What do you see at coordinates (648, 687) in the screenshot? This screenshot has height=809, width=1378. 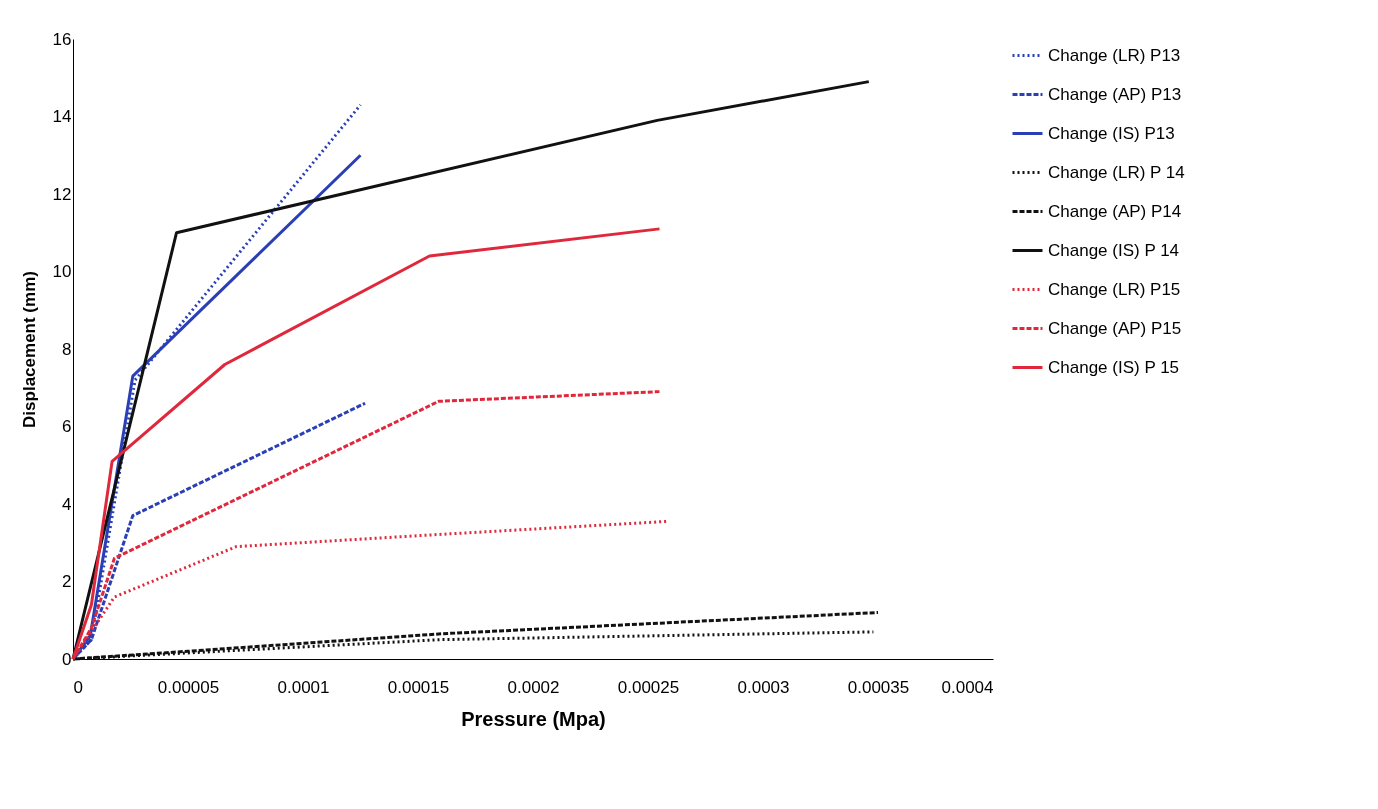 I see `x-tick-label: 0.00025` at bounding box center [648, 687].